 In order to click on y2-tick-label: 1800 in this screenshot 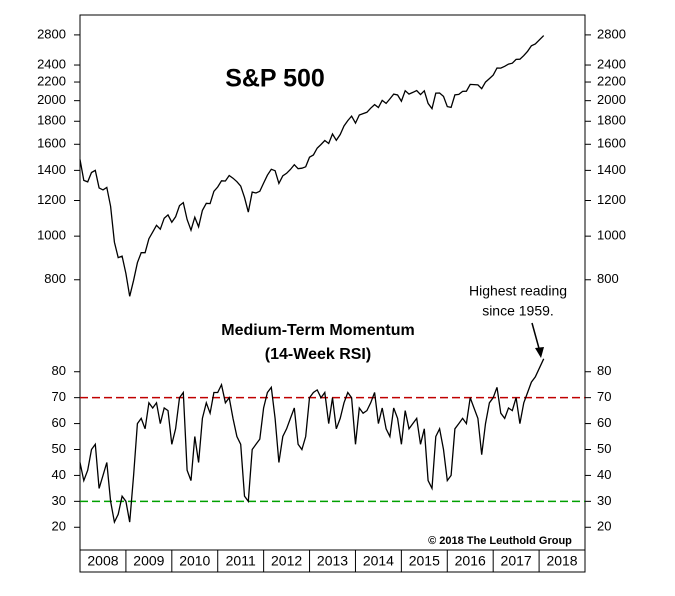, I will do `click(611, 120)`.